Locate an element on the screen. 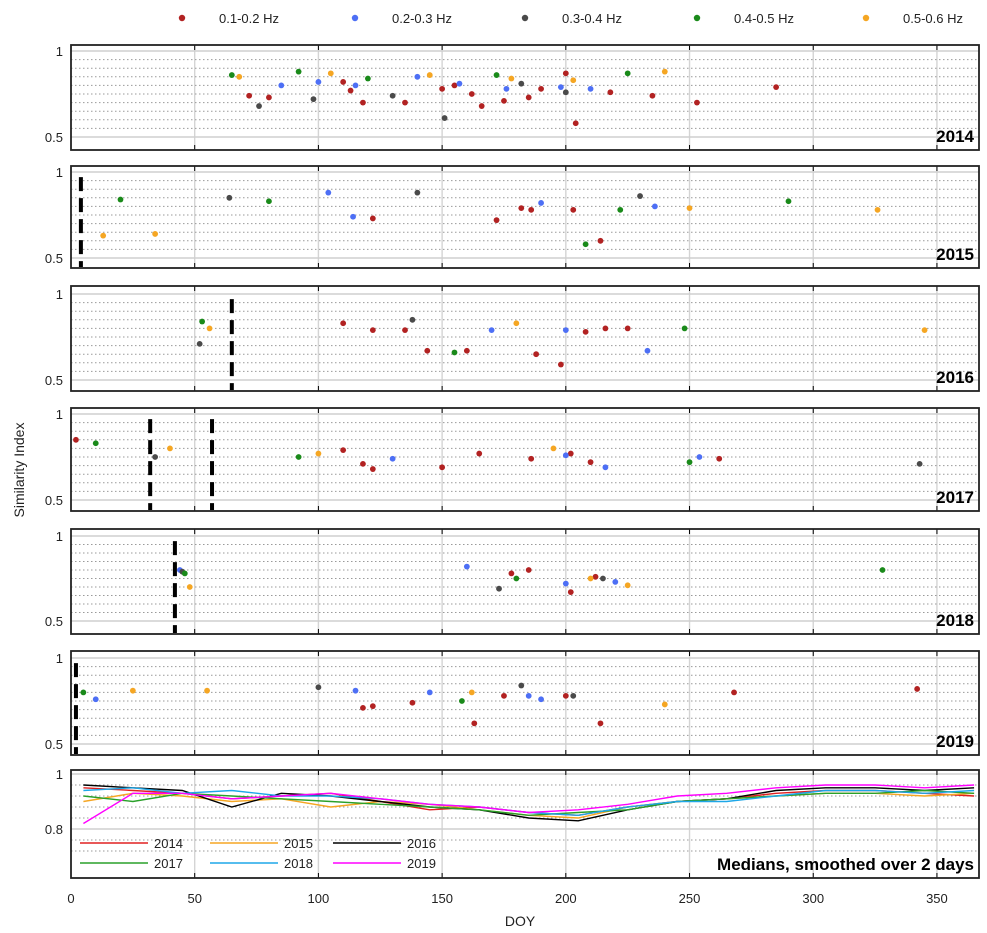  median-legend-label: 2017 is located at coordinates (168, 863).